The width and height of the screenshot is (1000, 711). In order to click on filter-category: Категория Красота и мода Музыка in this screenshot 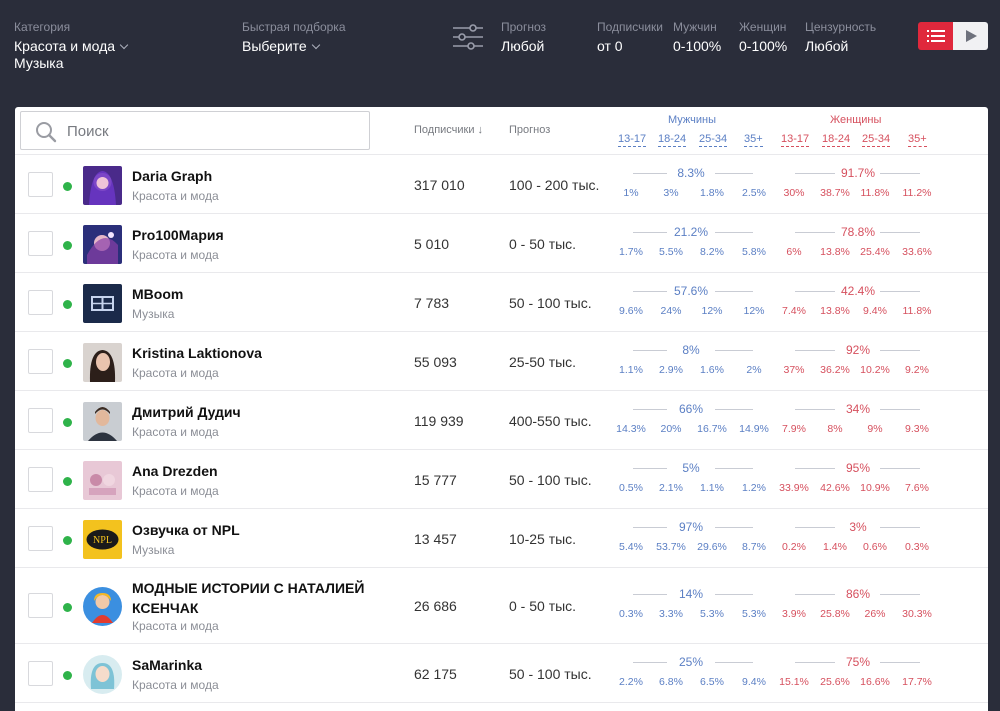, I will do `click(71, 46)`.